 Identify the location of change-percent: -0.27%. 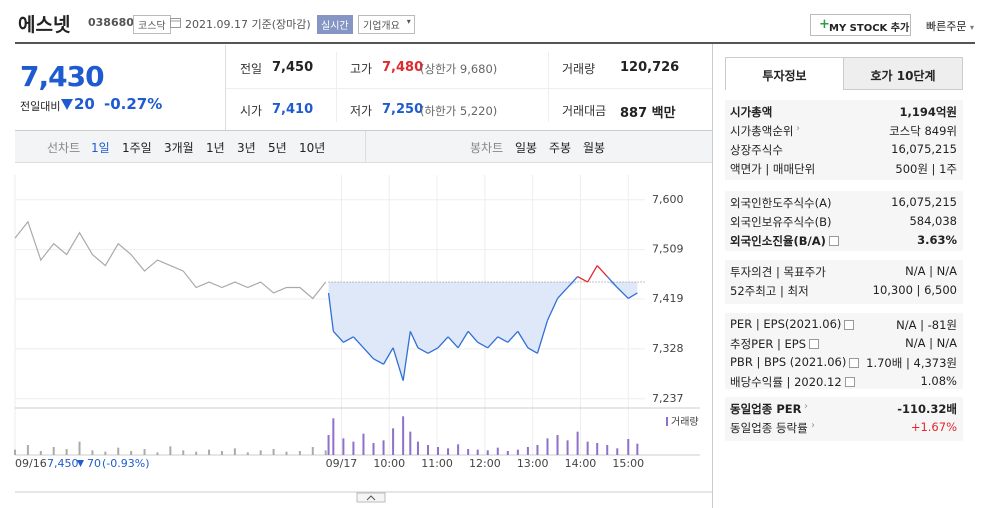
(133, 104).